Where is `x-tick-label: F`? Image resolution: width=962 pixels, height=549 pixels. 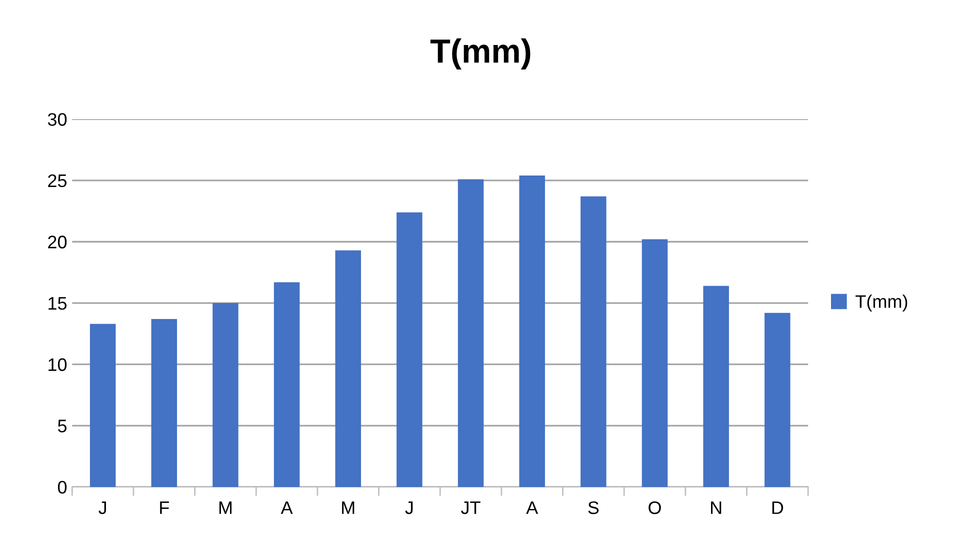
x-tick-label: F is located at coordinates (164, 508).